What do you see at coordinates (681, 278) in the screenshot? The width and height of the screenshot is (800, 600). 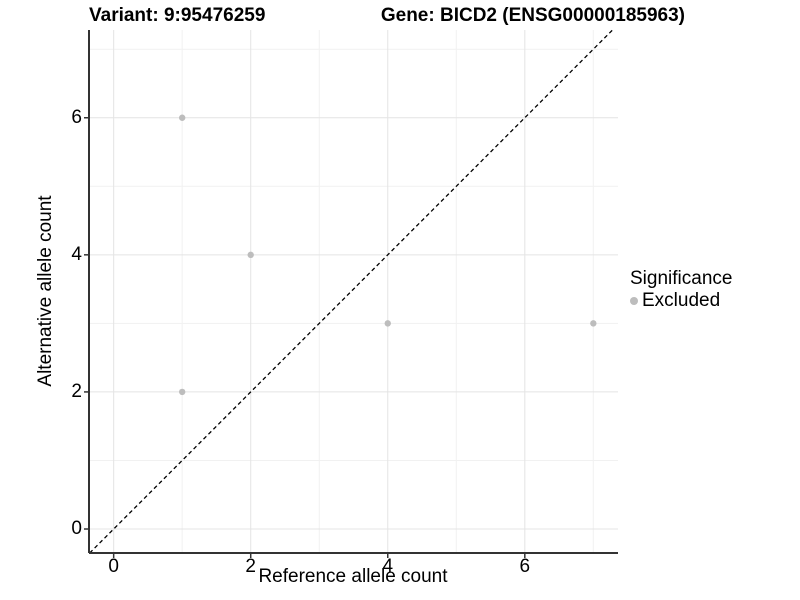 I see `legend-title: Significance` at bounding box center [681, 278].